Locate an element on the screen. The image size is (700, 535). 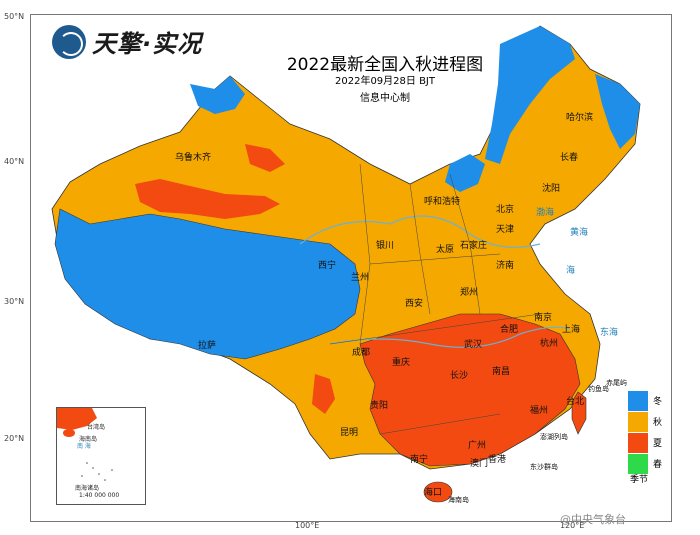
city-label: 上海 is located at coordinates (571, 330).